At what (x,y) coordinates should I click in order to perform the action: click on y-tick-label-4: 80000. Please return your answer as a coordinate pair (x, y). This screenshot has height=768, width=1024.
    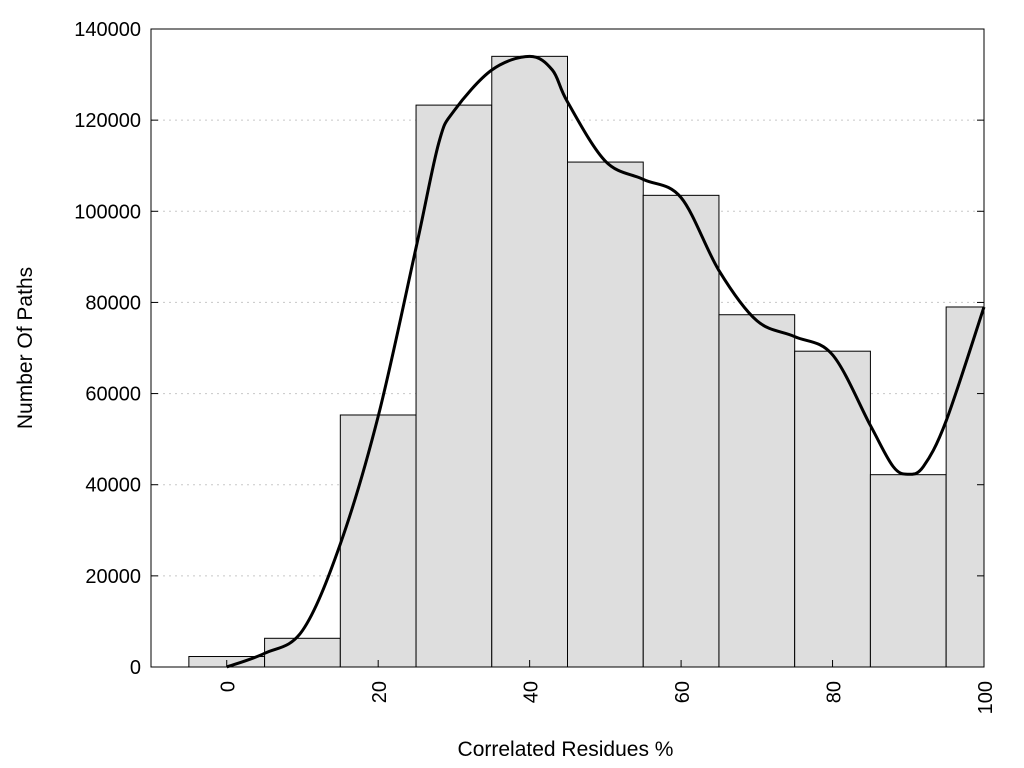
    Looking at the image, I should click on (113, 303).